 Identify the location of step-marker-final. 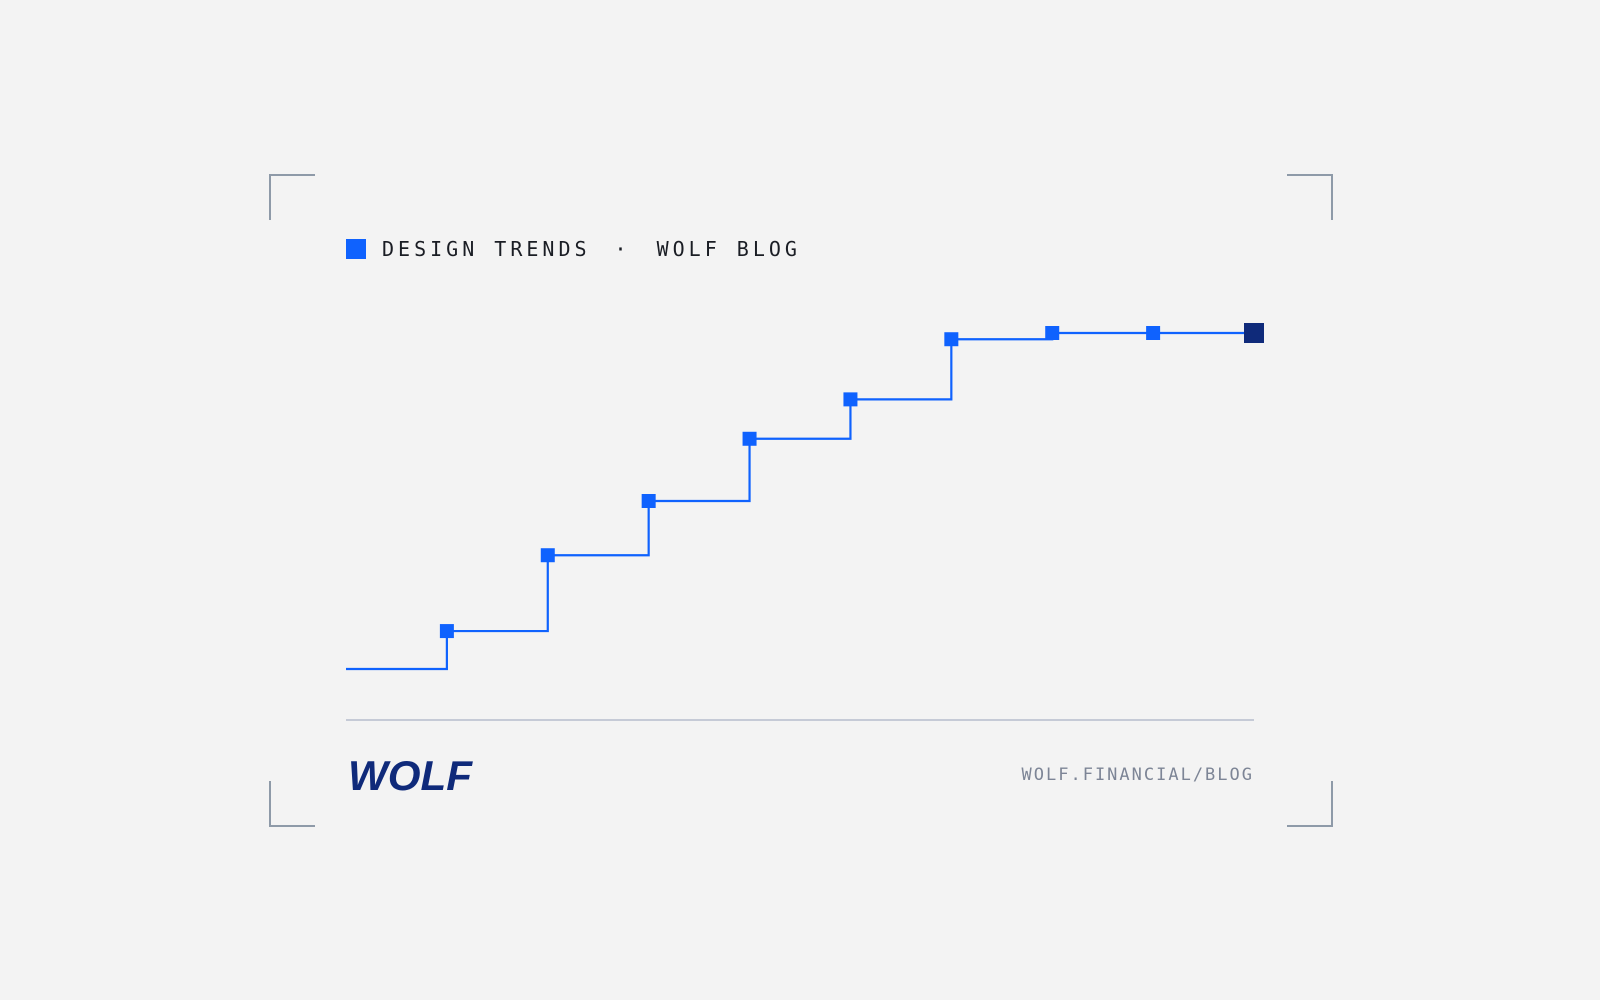
(1254, 333).